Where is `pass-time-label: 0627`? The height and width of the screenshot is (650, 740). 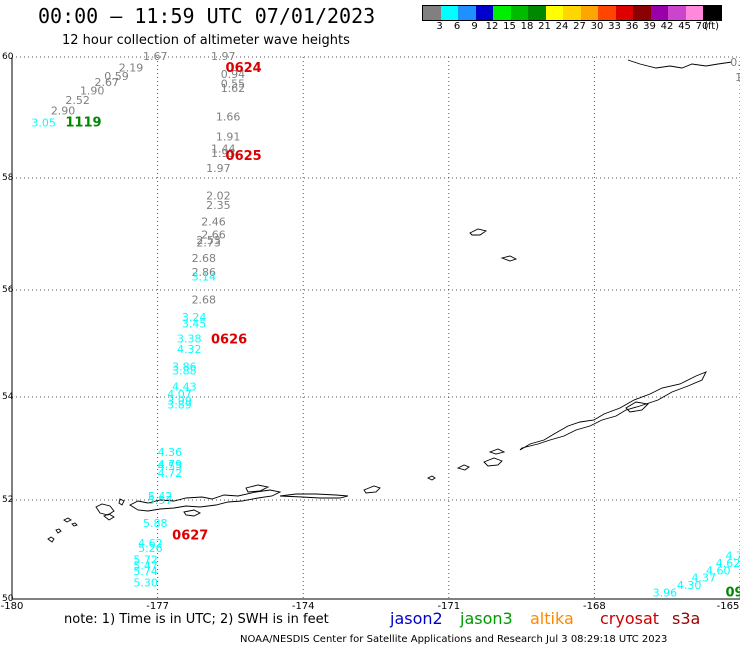 pass-time-label: 0627 is located at coordinates (190, 536).